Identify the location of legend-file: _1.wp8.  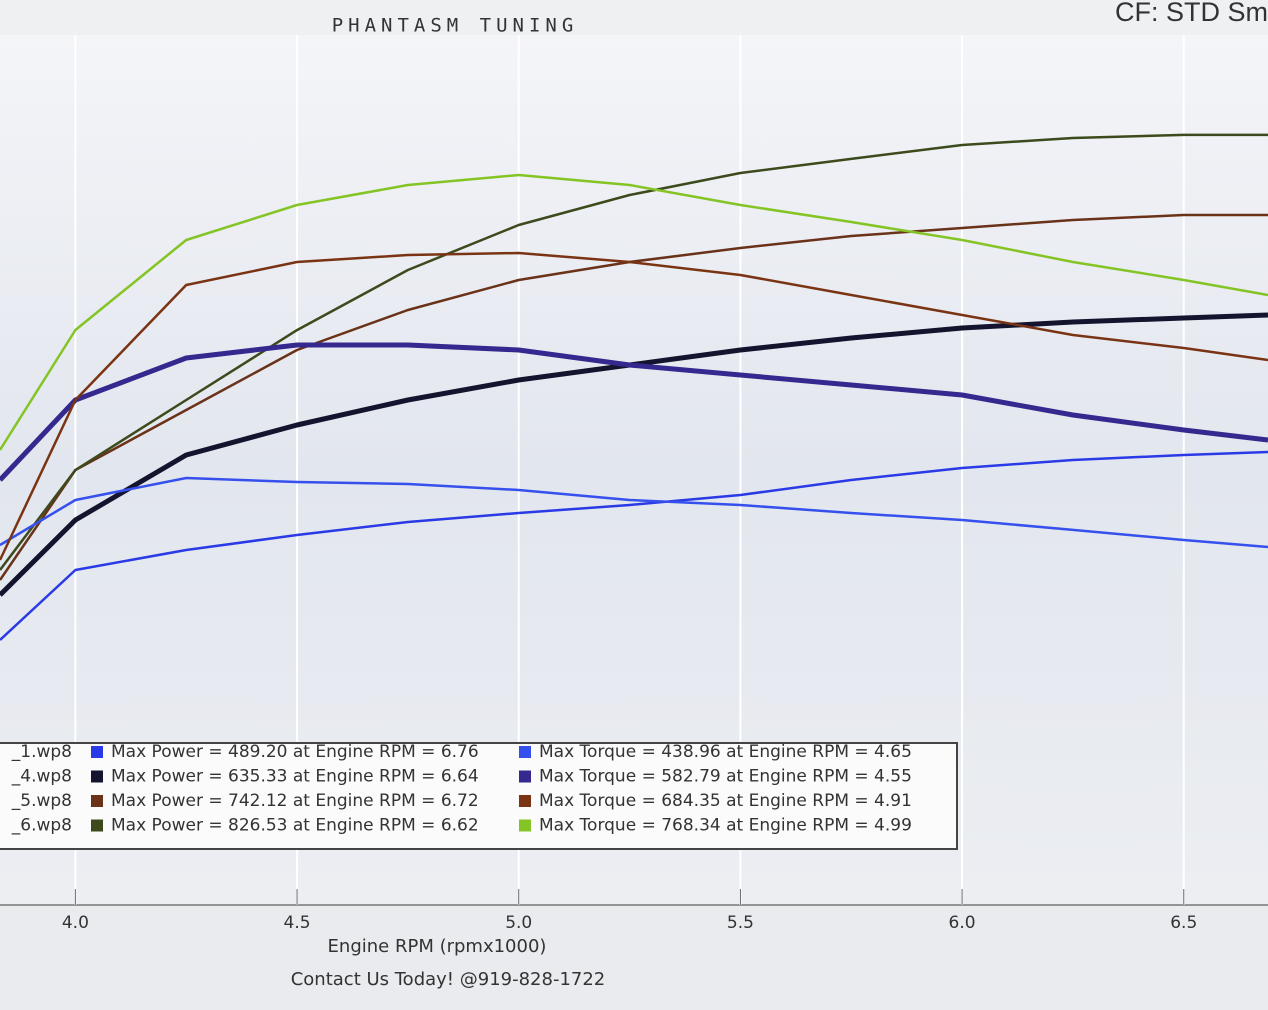
(41, 752).